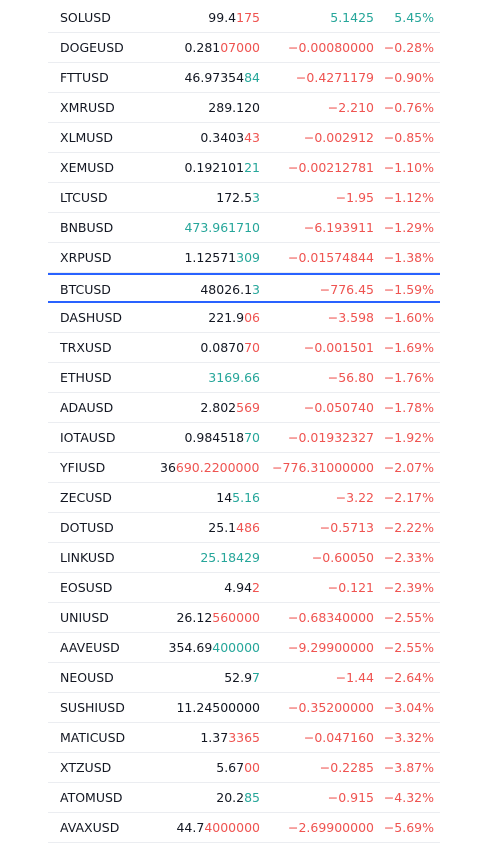  What do you see at coordinates (330, 167) in the screenshot?
I see `change: −0.00212781` at bounding box center [330, 167].